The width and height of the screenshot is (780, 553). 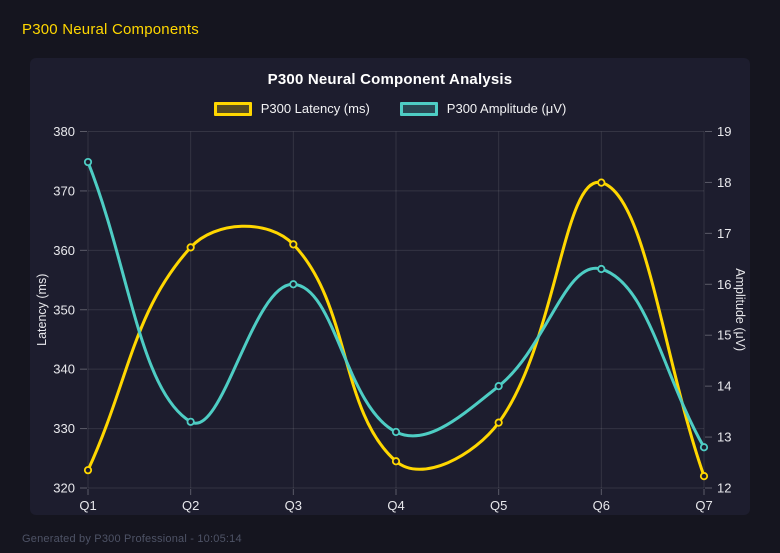 I want to click on x-tick-label-Q2: Q2, so click(x=190, y=505).